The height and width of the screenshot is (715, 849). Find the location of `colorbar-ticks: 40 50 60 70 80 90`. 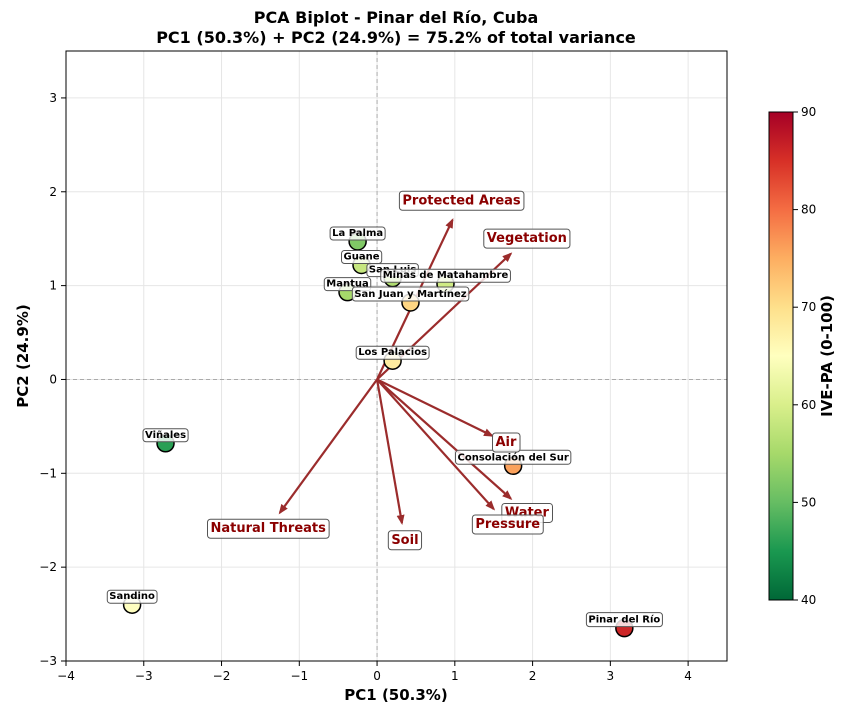

colorbar-ticks: 40 50 60 70 80 90 is located at coordinates (804, 356).